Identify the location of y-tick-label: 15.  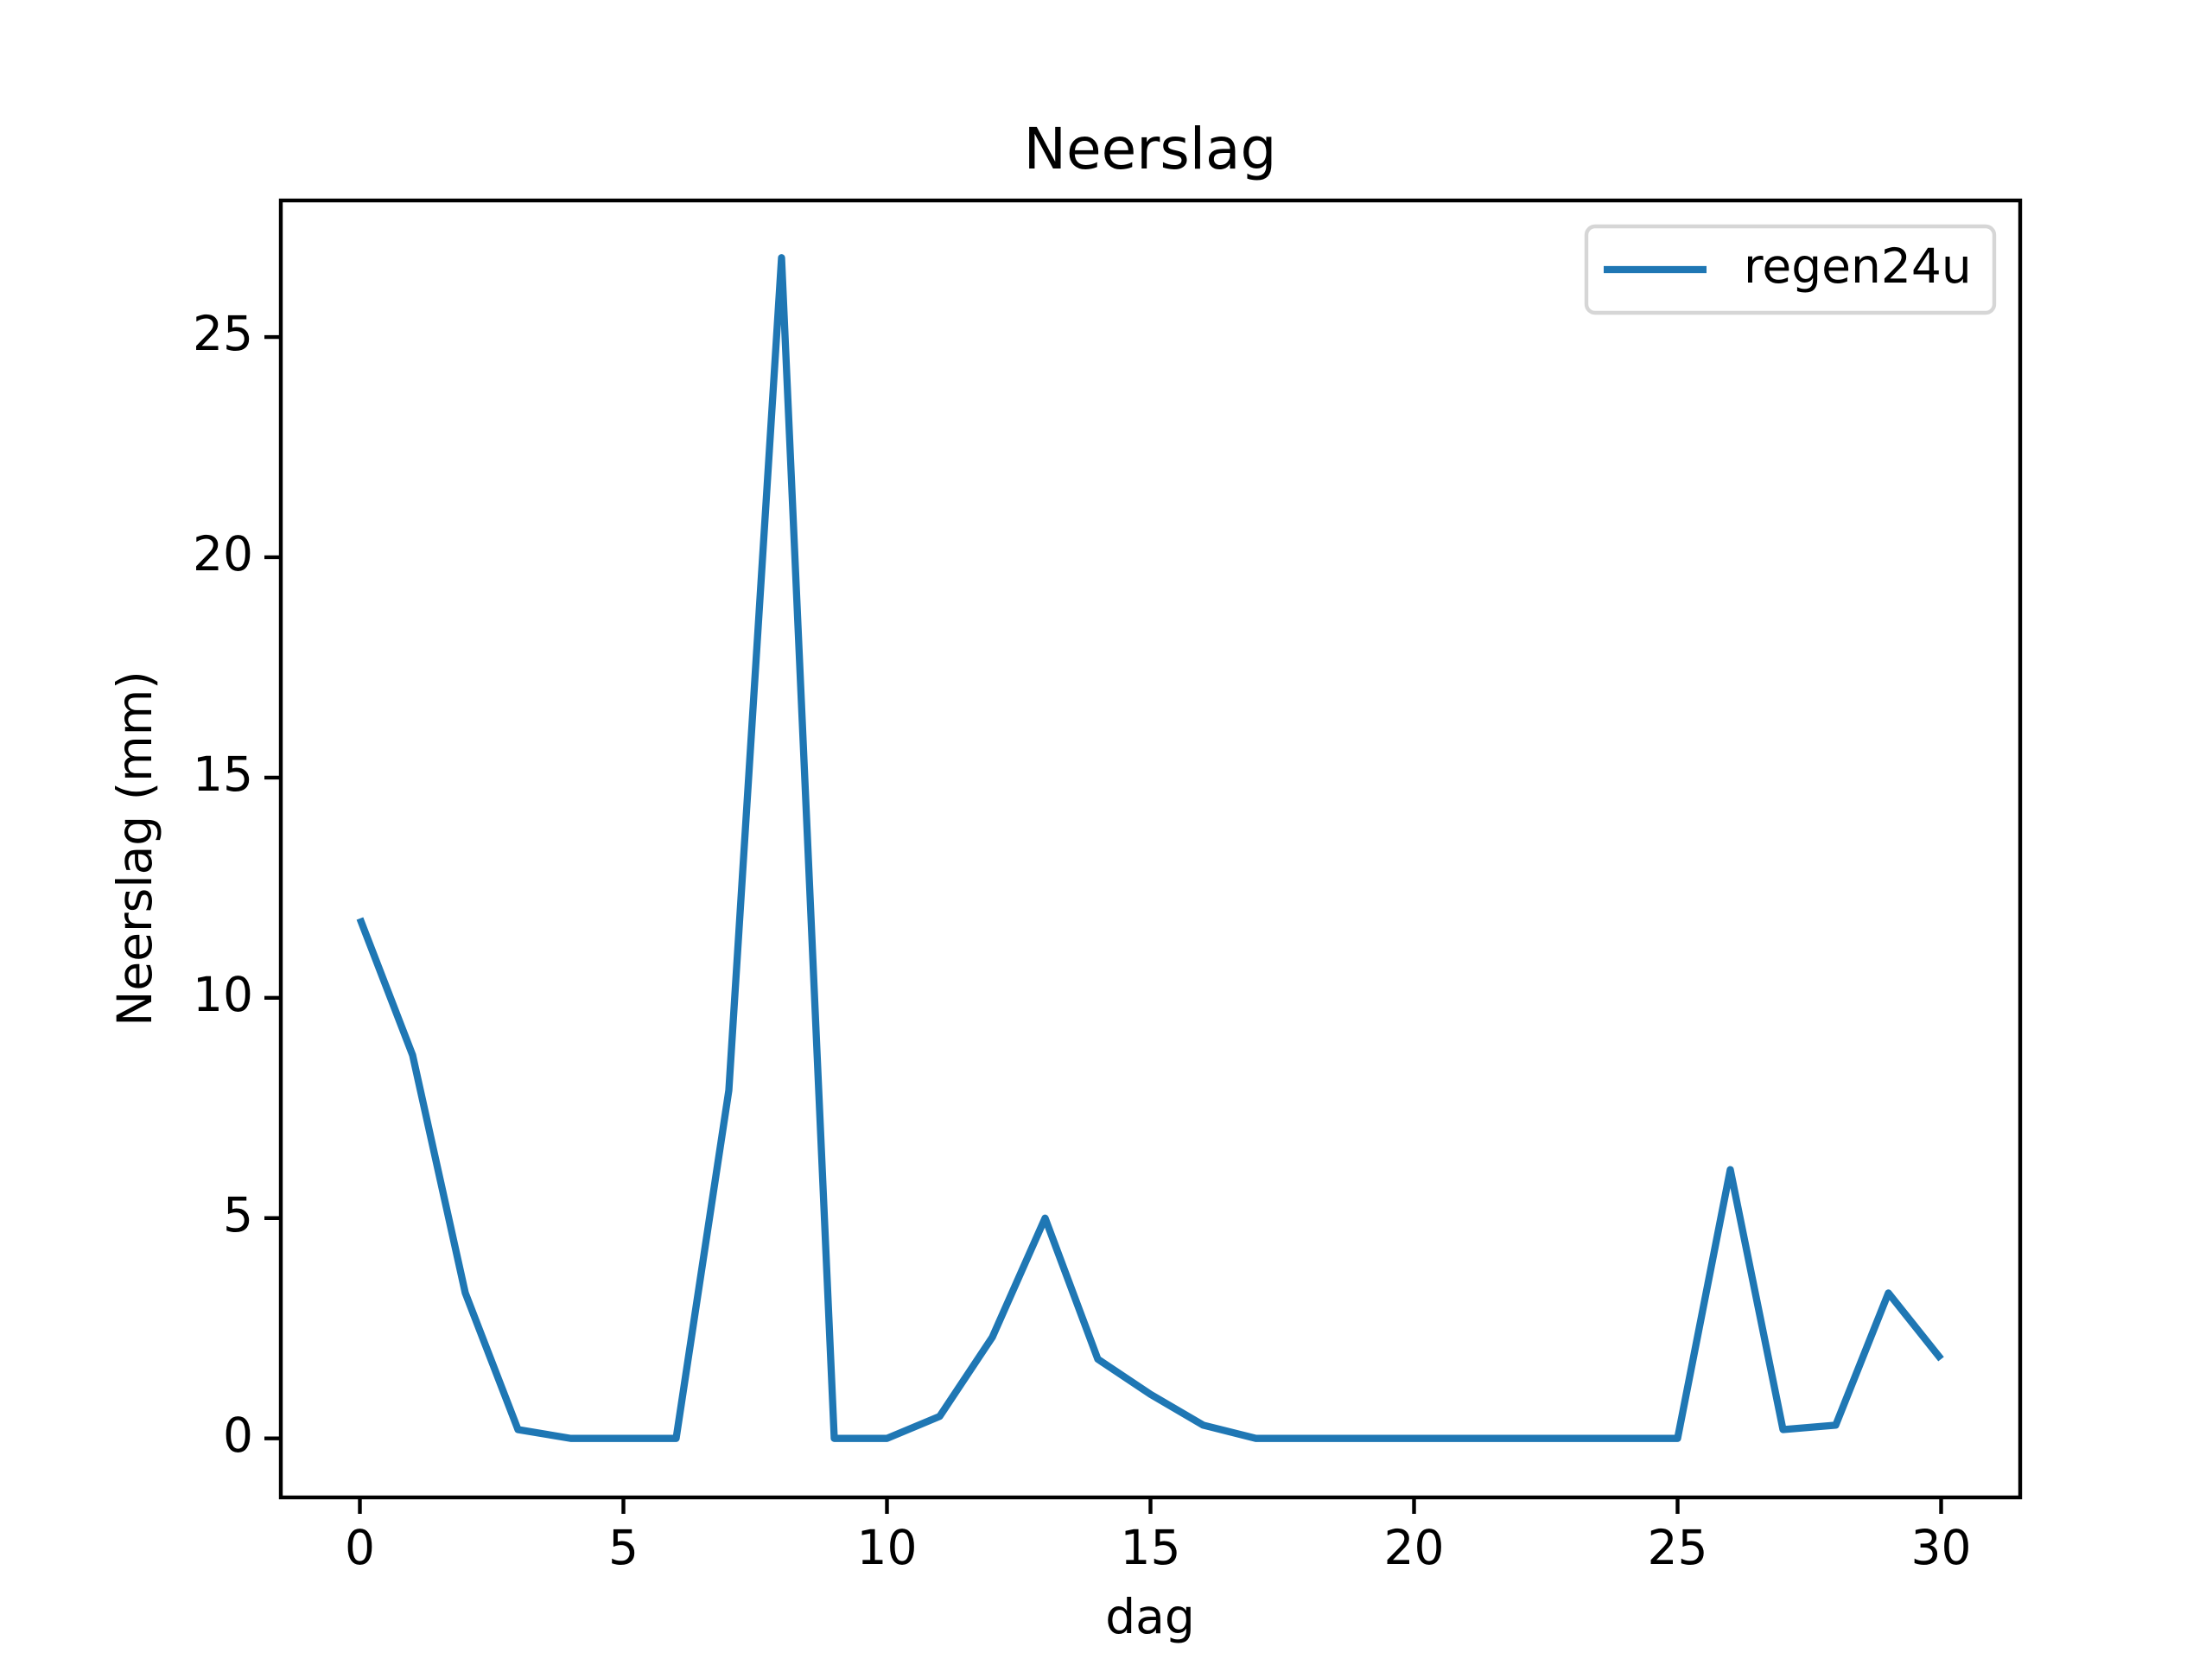
(223, 774).